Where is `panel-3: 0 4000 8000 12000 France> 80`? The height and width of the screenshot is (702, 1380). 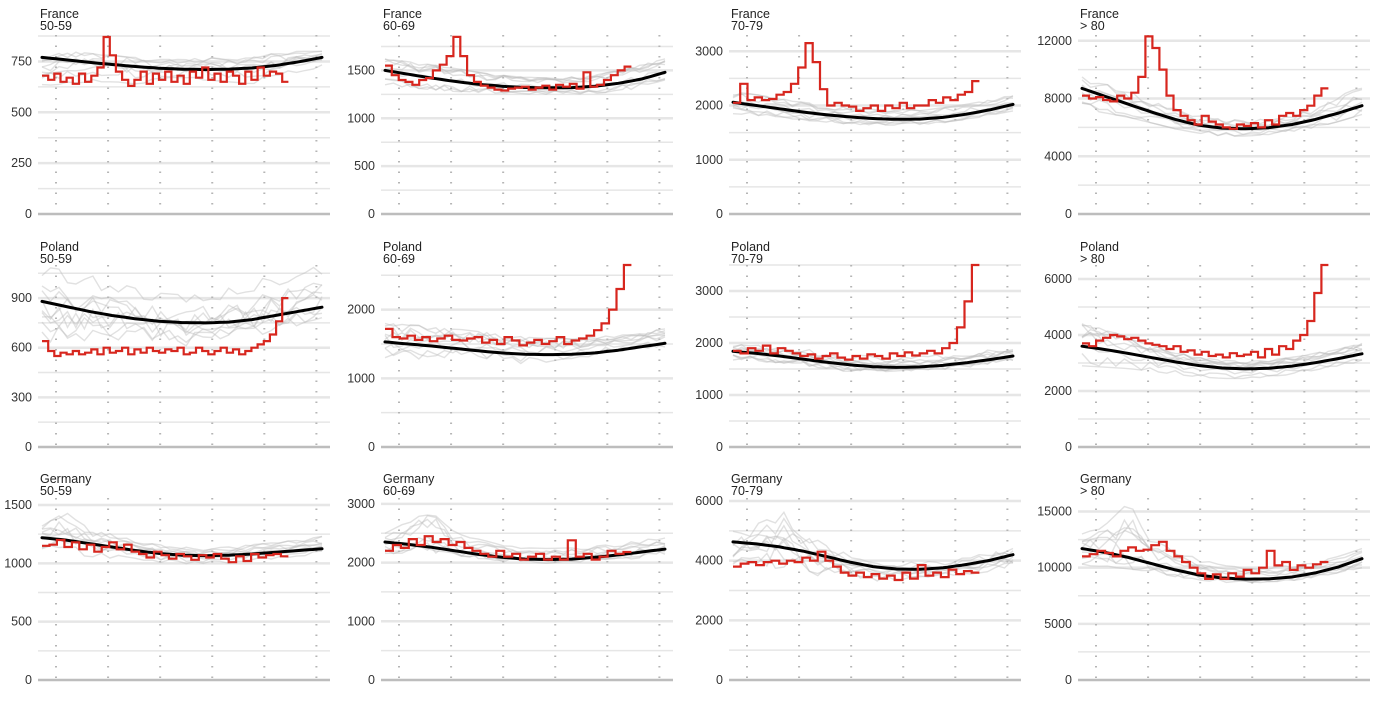
panel-3: 0 4000 8000 12000 France> 80 is located at coordinates (1203, 114).